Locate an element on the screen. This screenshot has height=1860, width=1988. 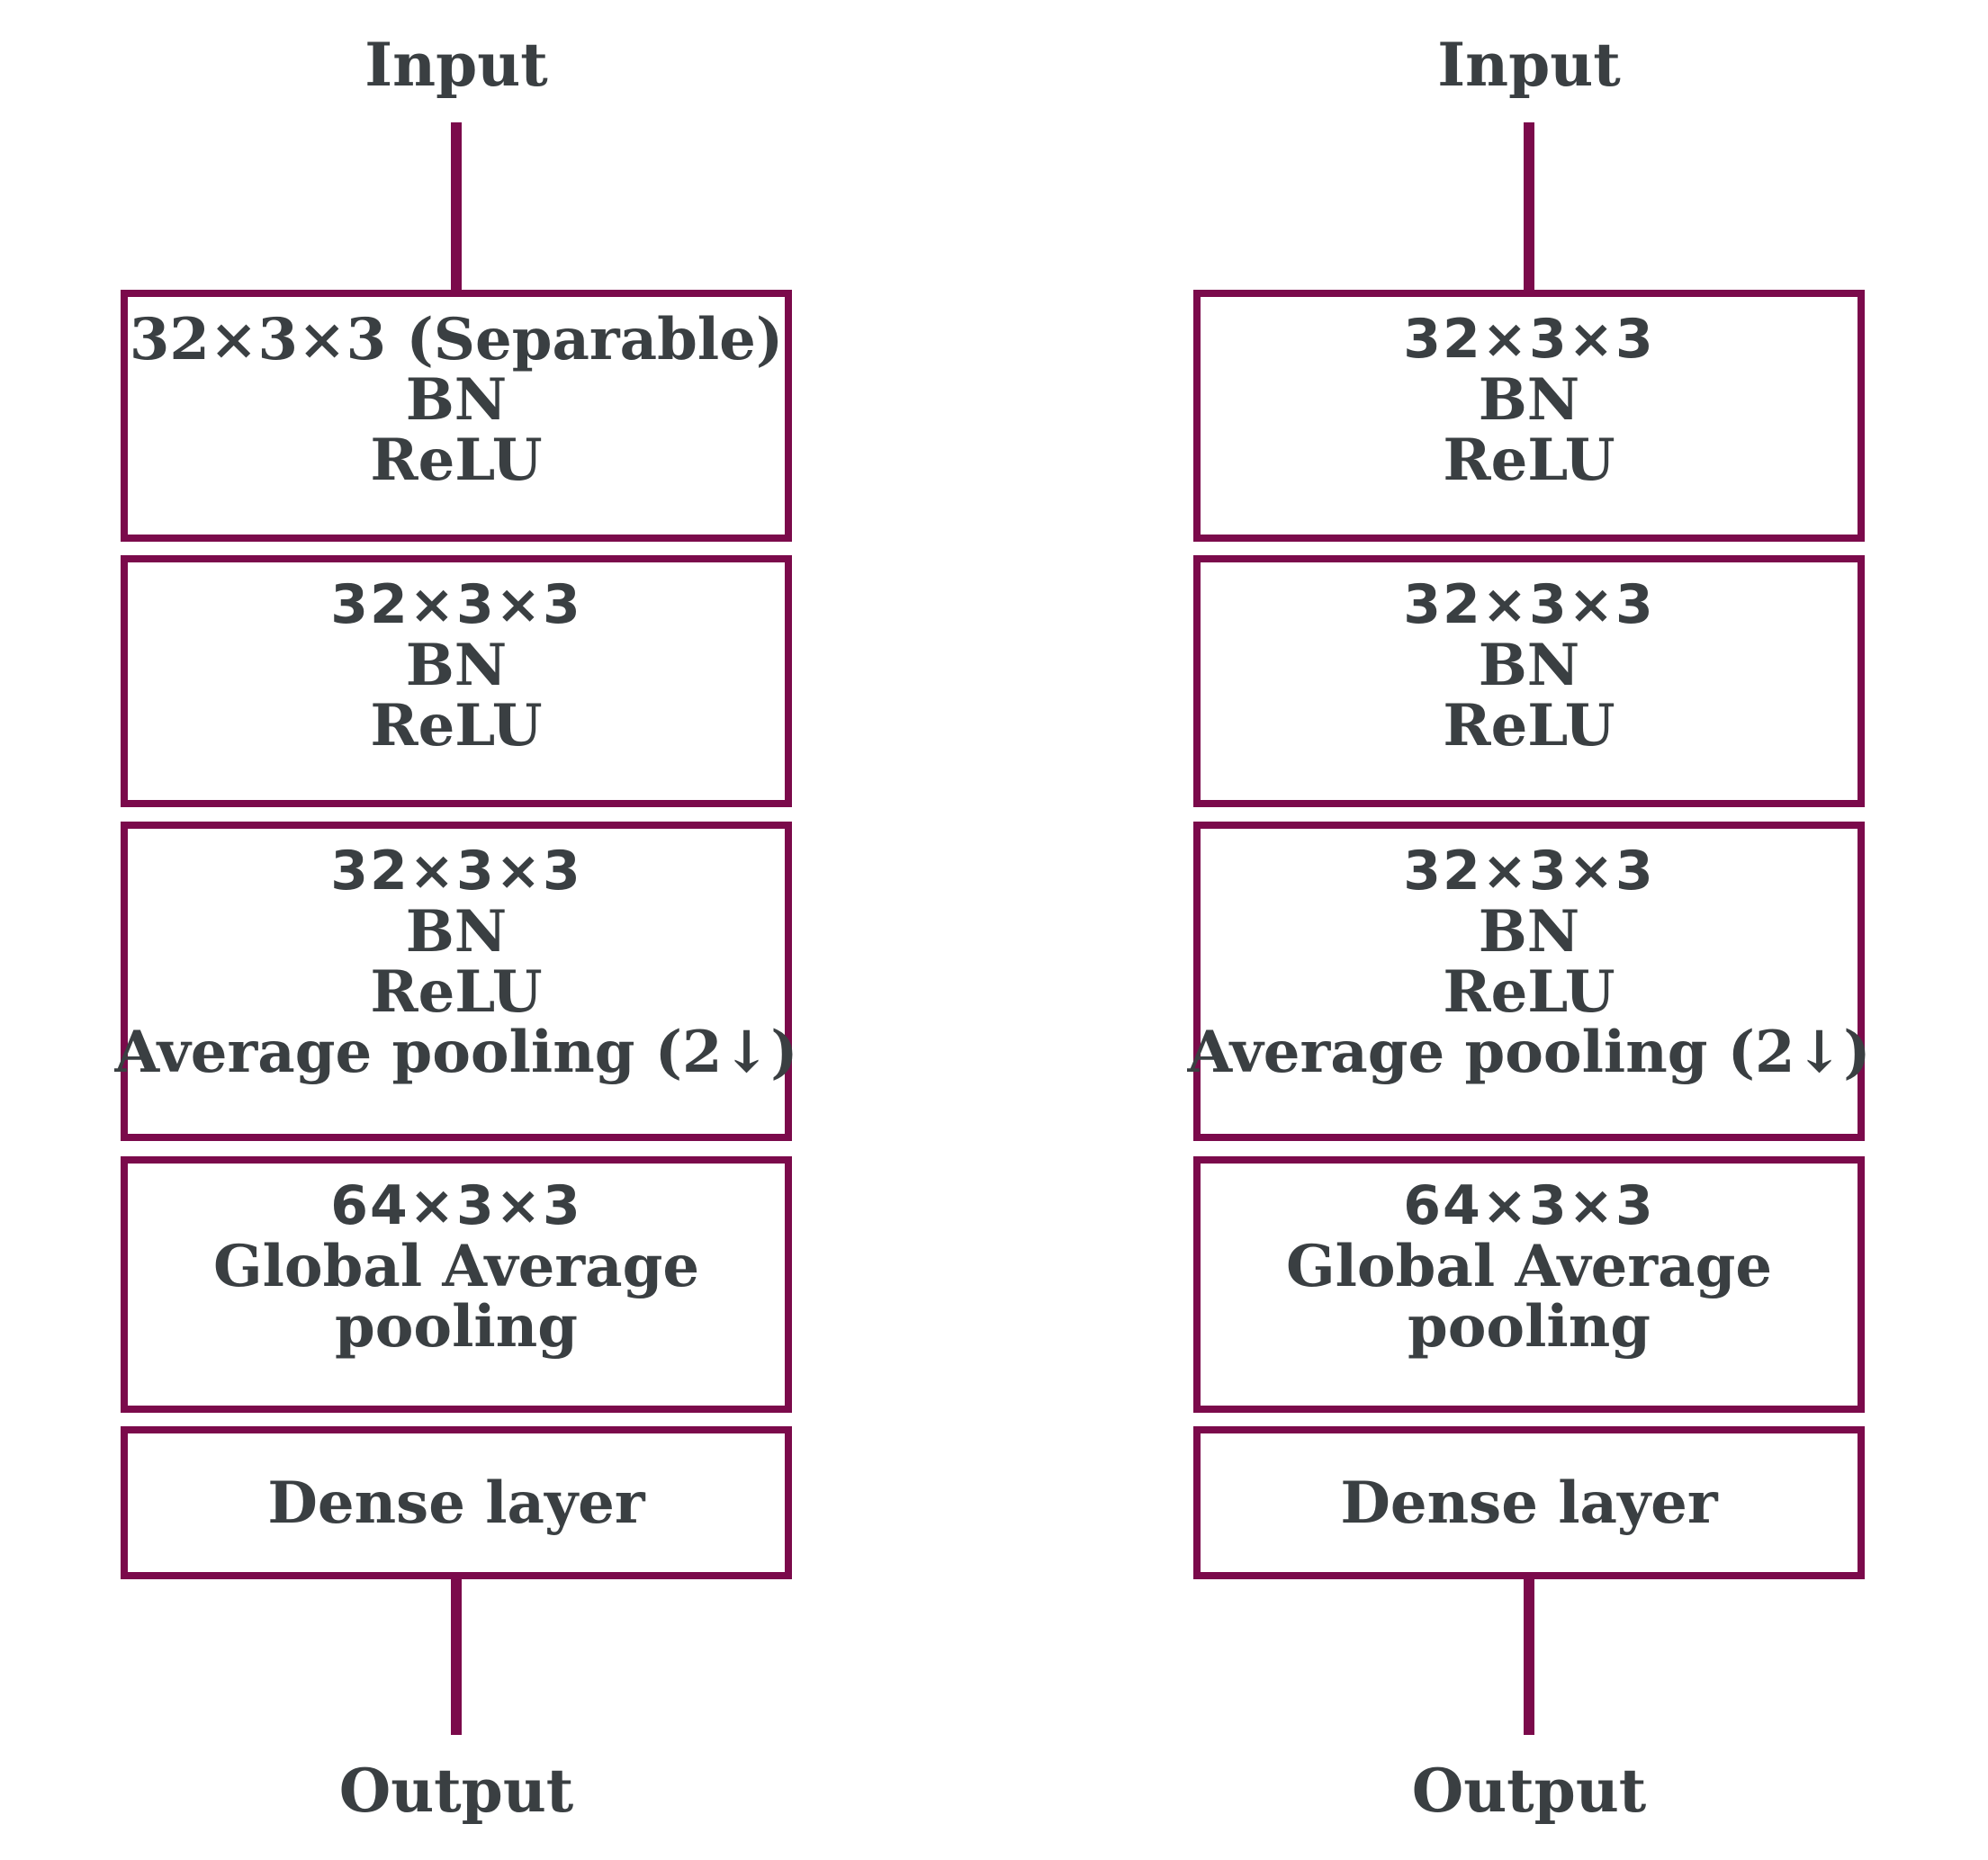
layer-conv-label: 32×3×3 (Separable) is located at coordinates (457, 340).